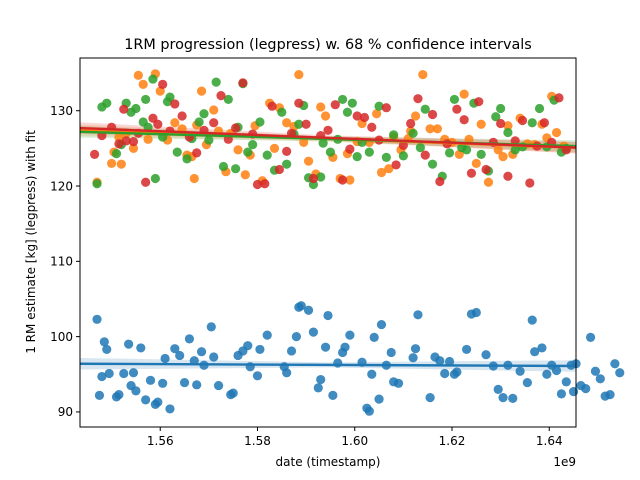  What do you see at coordinates (160, 441) in the screenshot?
I see `x-tick-label: 1.56` at bounding box center [160, 441].